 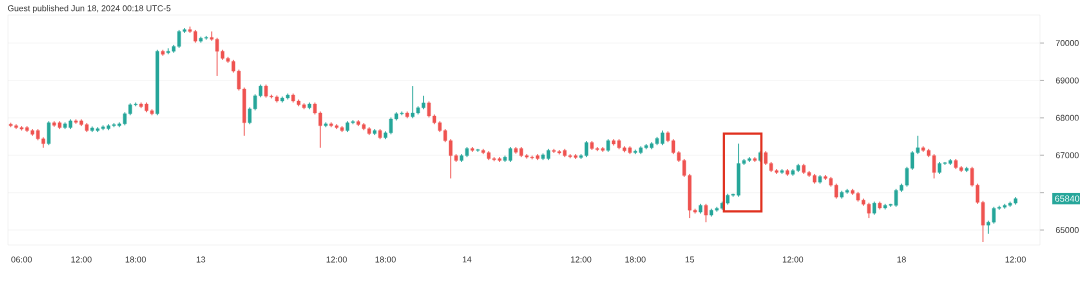 I want to click on y-tick-label: 65000, so click(x=1067, y=230).